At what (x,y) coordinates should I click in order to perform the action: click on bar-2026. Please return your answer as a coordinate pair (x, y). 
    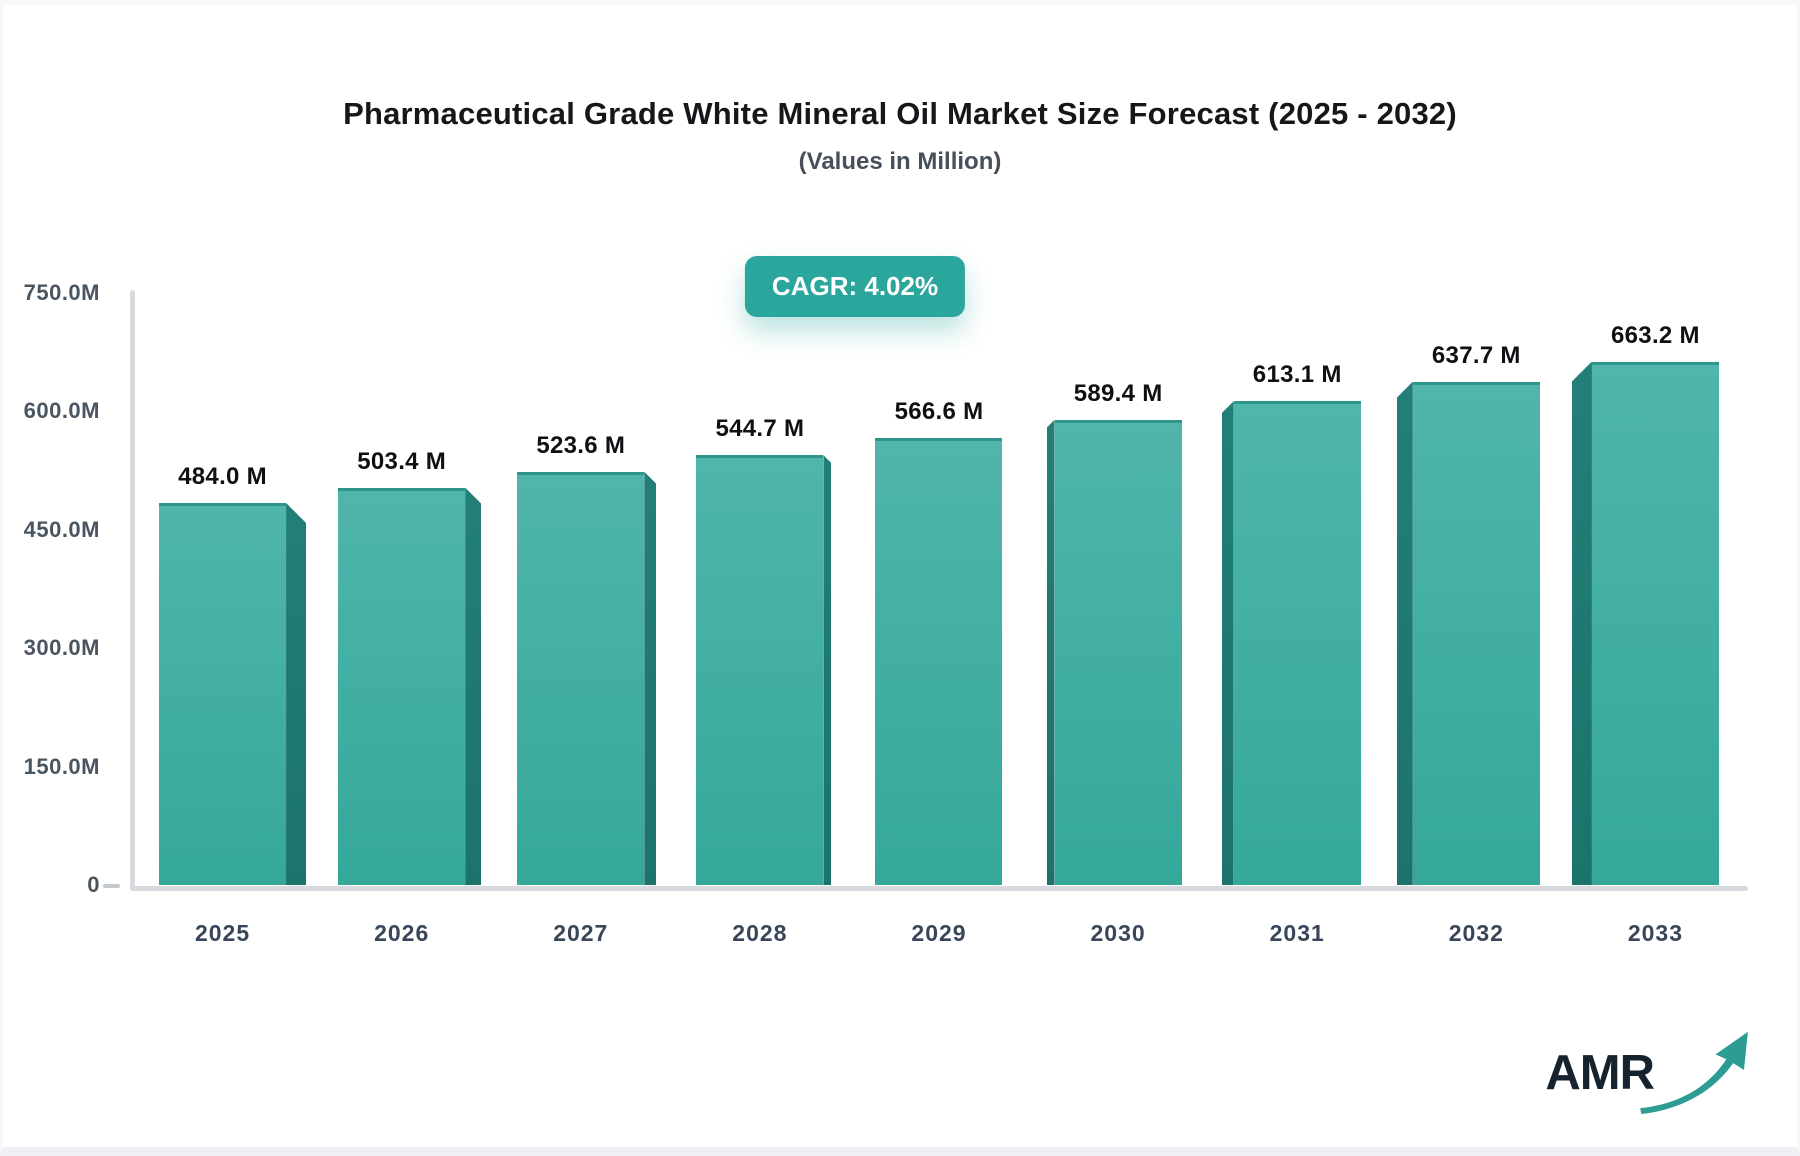
    Looking at the image, I should click on (410, 686).